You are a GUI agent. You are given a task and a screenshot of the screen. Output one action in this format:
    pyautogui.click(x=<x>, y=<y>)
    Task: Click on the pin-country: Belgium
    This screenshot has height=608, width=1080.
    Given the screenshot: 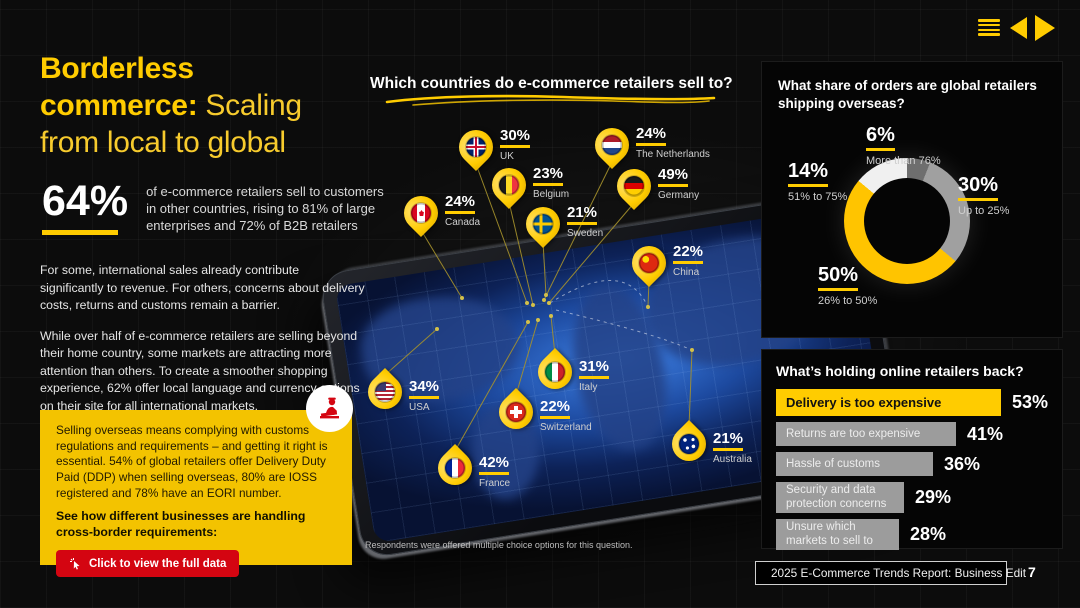 What is the action you would take?
    pyautogui.click(x=551, y=194)
    